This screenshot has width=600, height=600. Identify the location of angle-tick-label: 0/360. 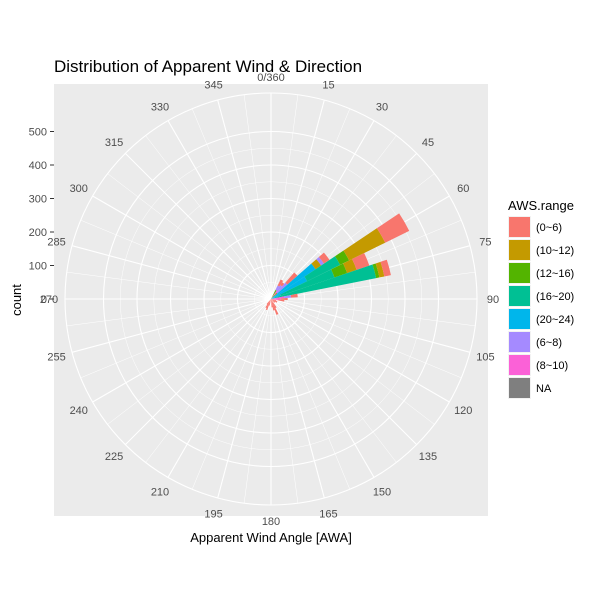
(271, 78).